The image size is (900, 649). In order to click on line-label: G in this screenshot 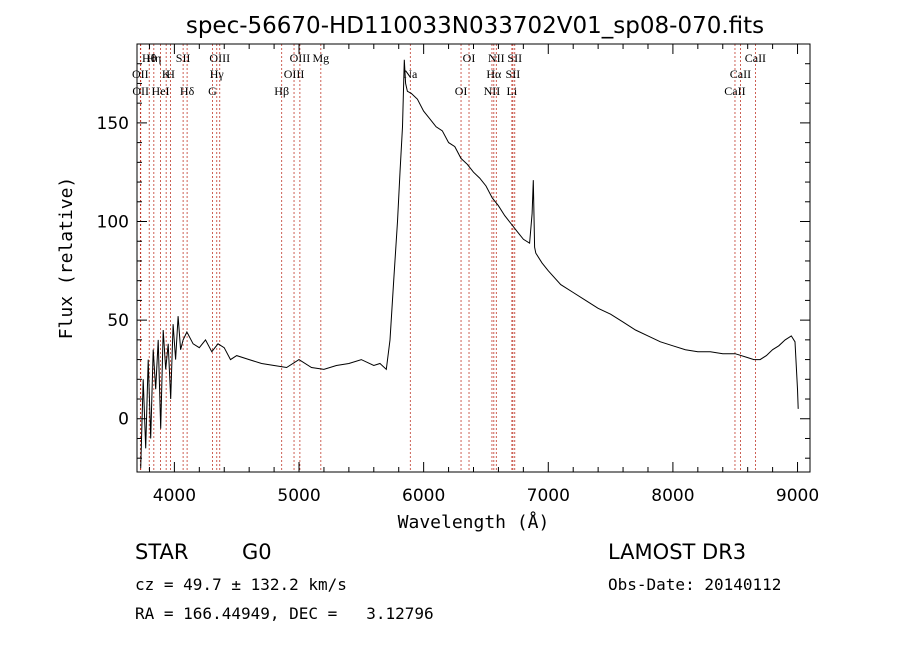, I will do `click(212, 91)`.